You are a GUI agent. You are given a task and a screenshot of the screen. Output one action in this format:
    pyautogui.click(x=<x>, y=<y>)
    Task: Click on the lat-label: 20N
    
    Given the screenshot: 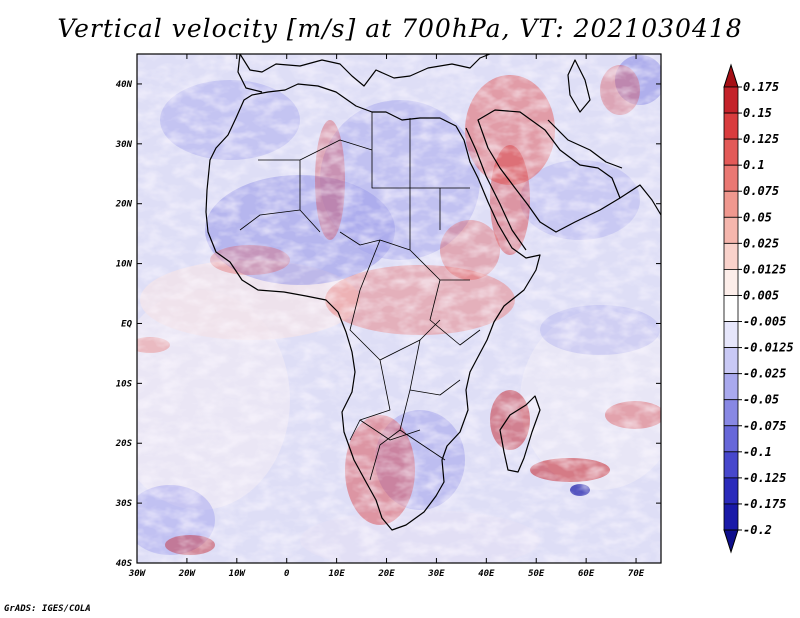 What is the action you would take?
    pyautogui.click(x=124, y=205)
    